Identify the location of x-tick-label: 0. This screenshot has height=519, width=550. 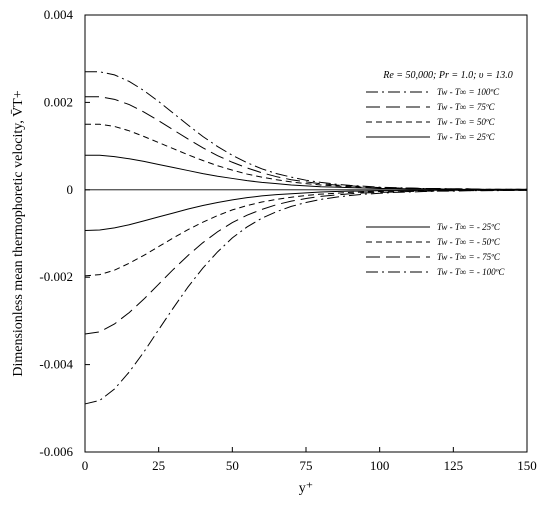
(85, 465).